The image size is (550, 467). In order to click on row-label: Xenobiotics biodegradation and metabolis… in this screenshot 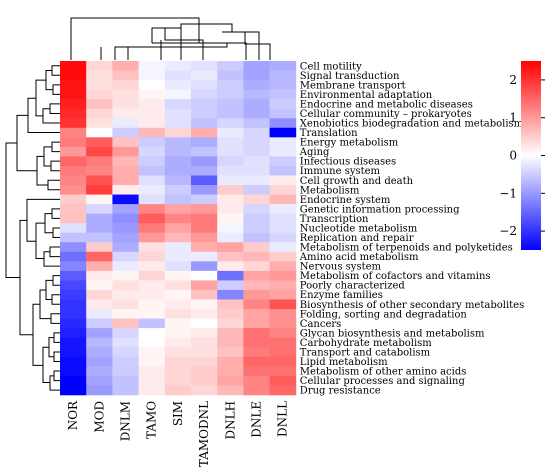, I will do `click(412, 124)`.